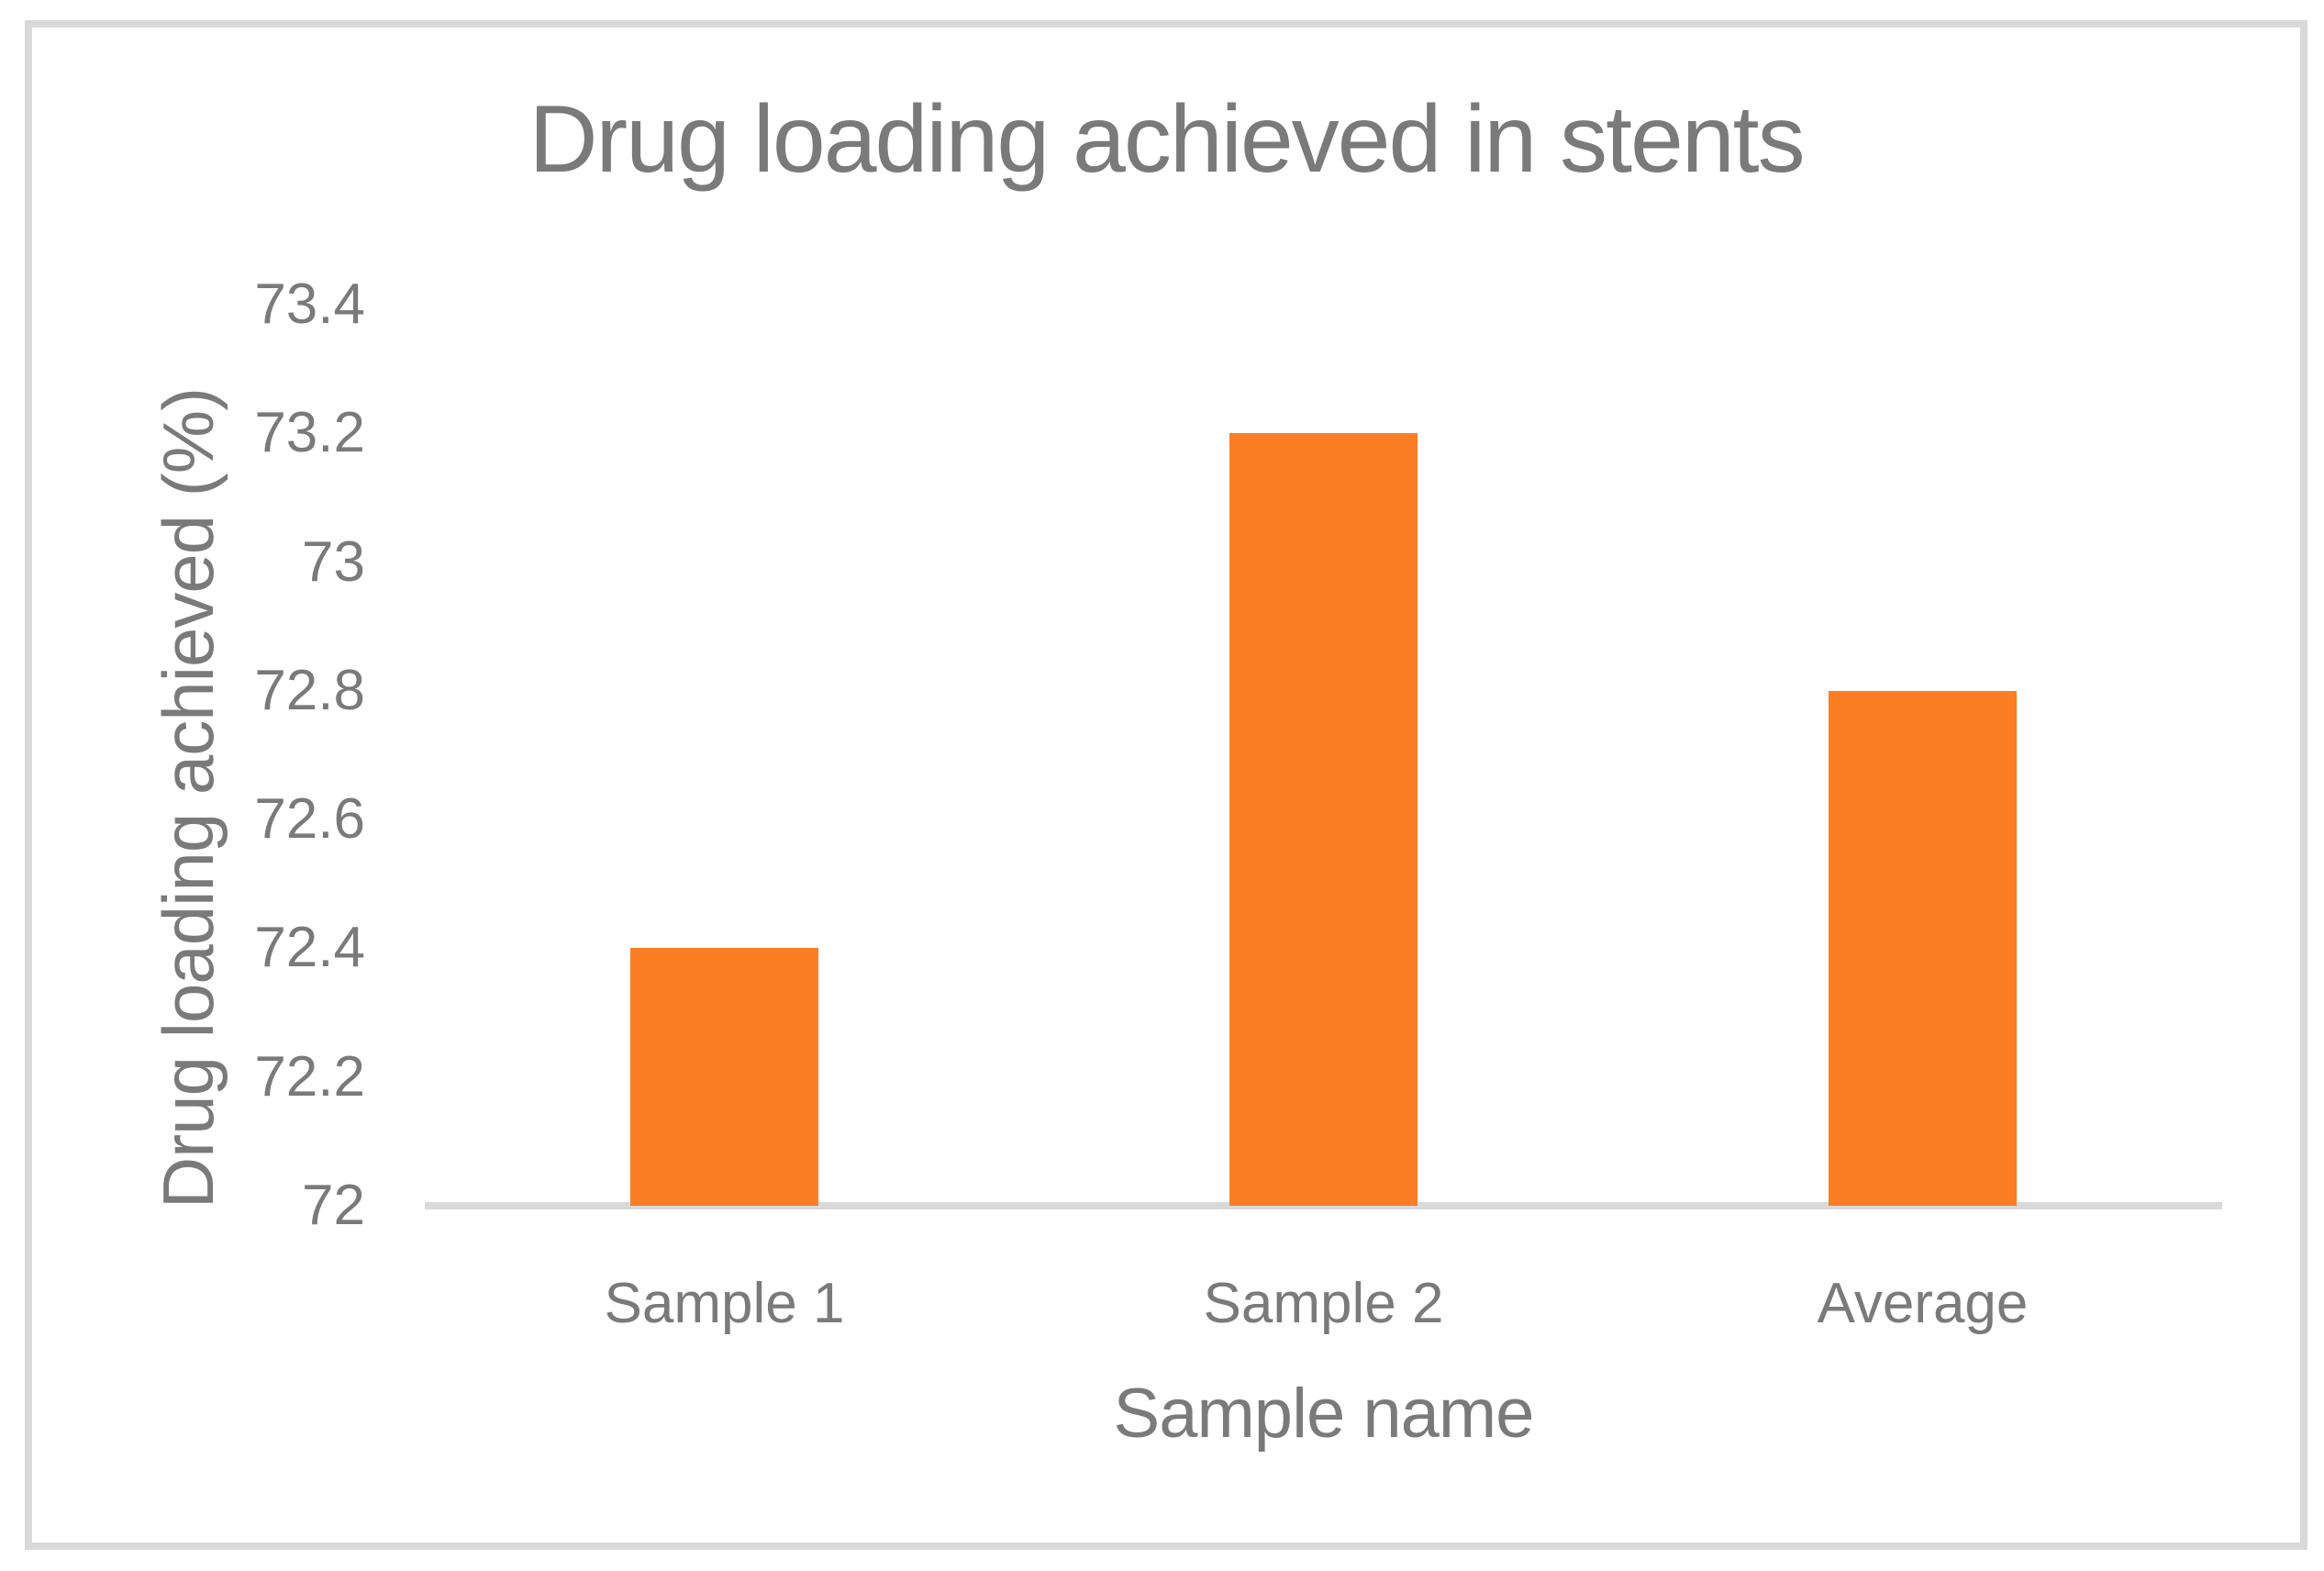 The image size is (2324, 1571). What do you see at coordinates (1923, 1304) in the screenshot?
I see `x-category-label: Average` at bounding box center [1923, 1304].